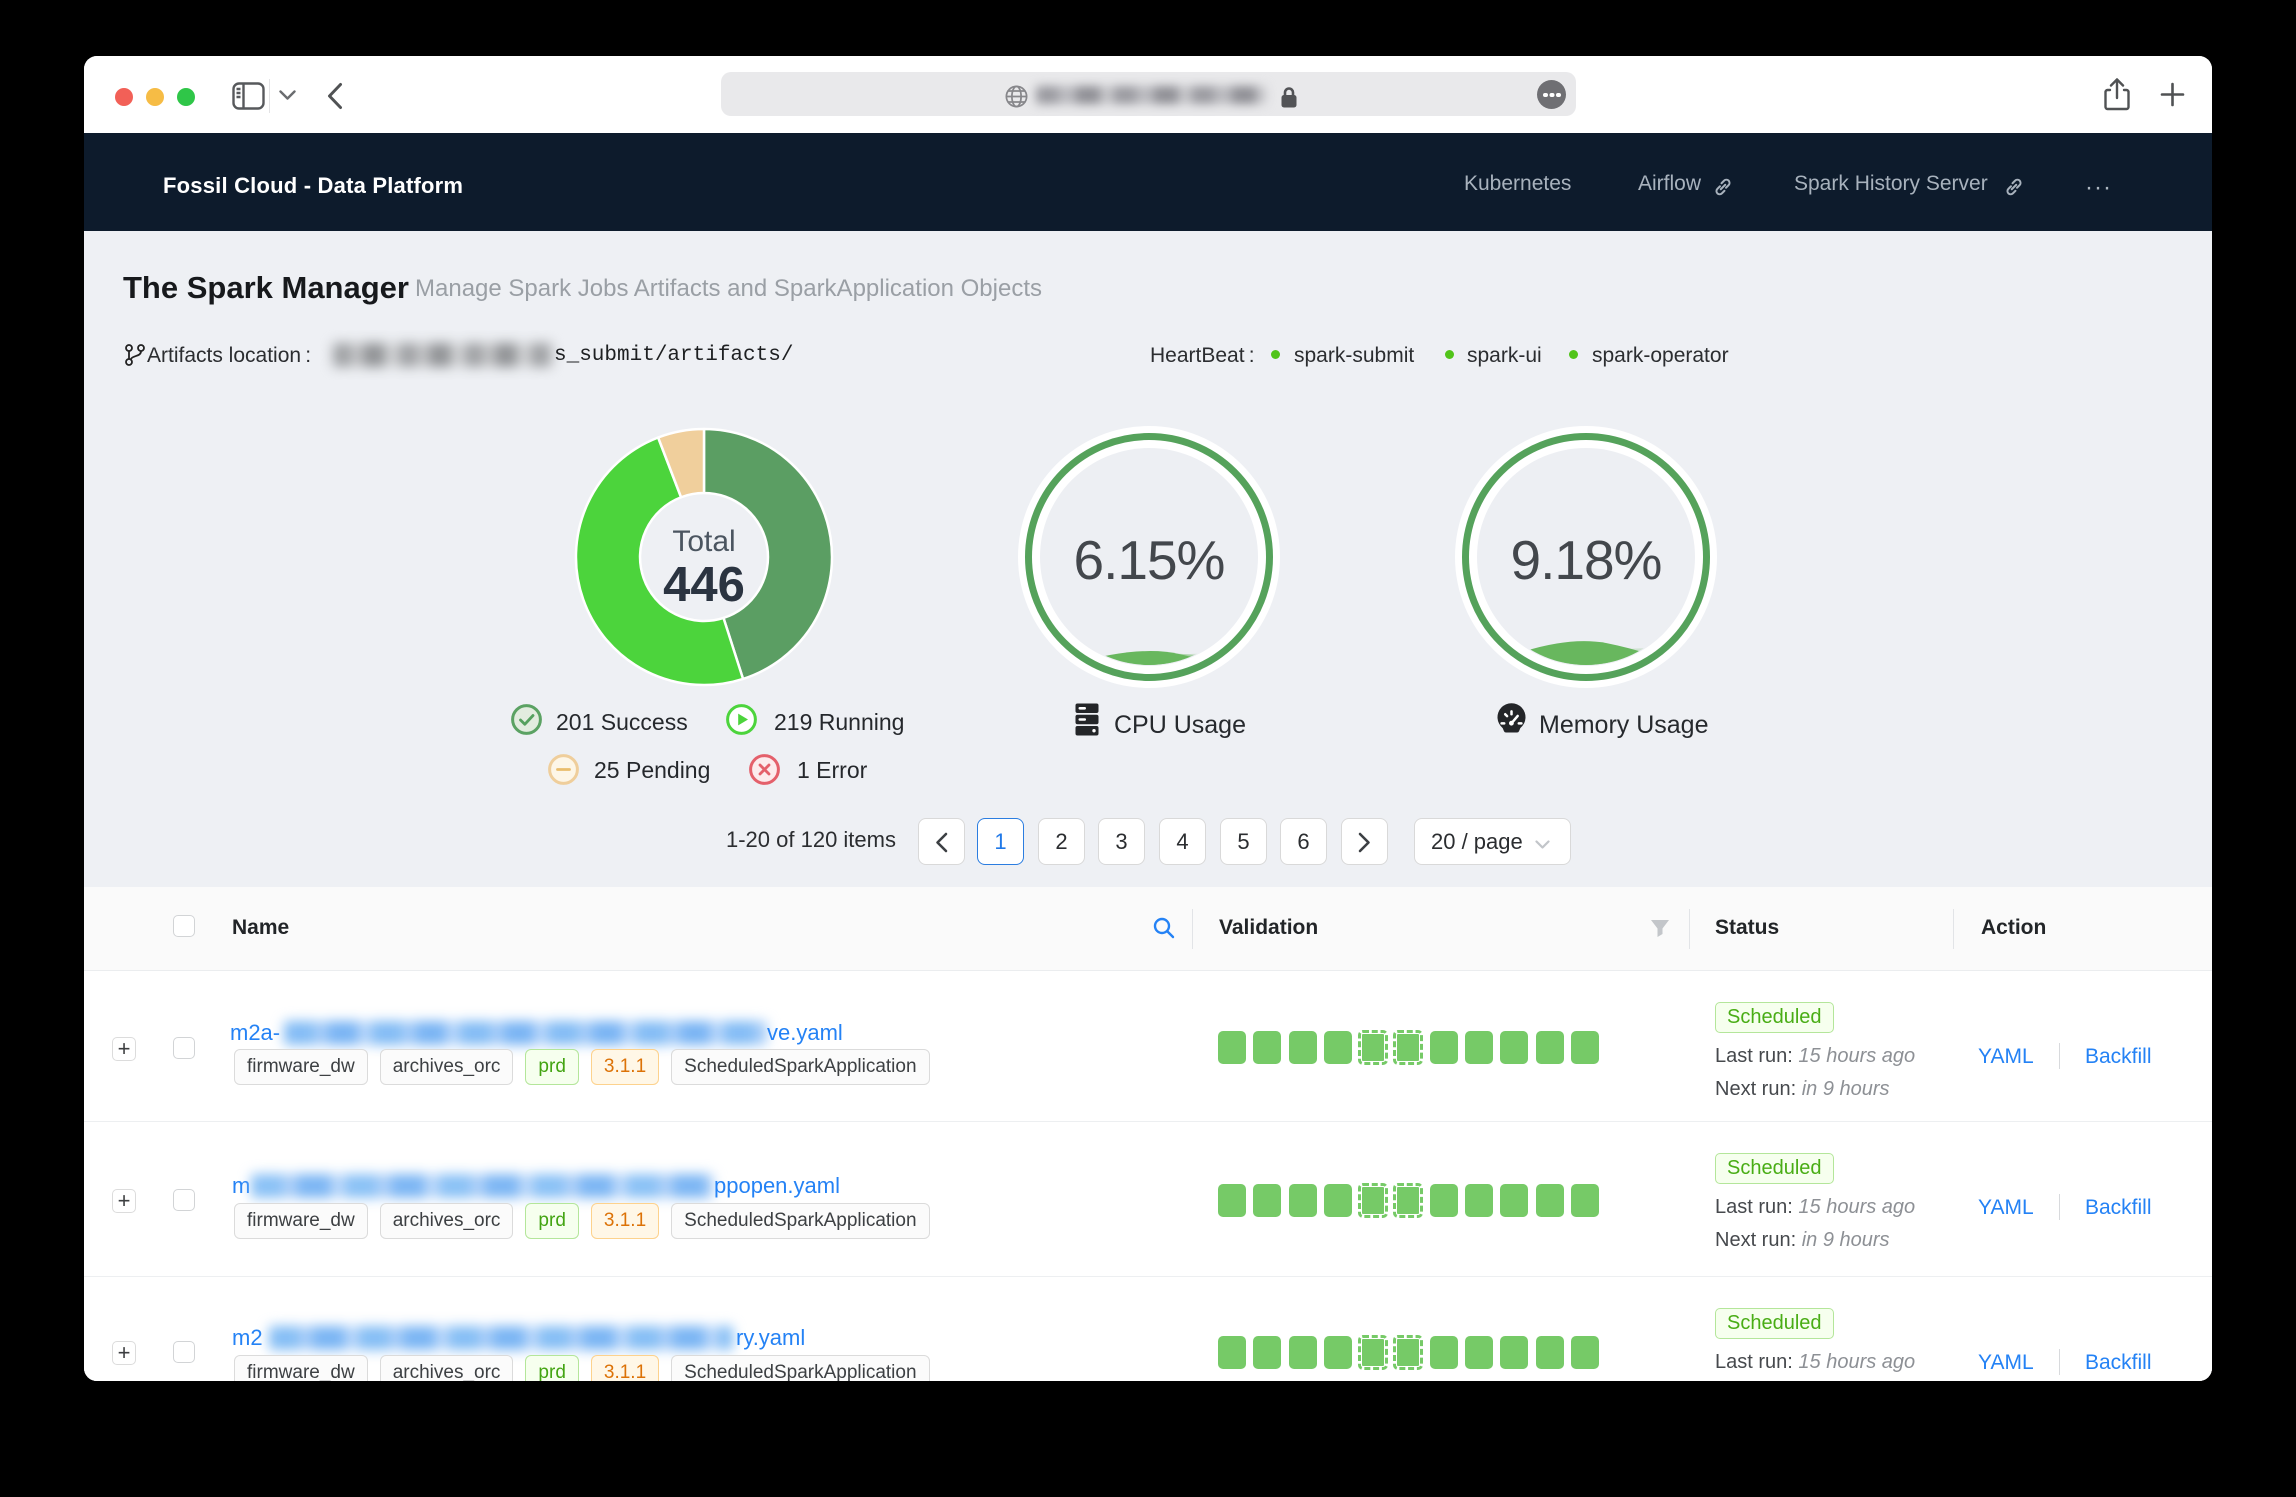  Describe the element at coordinates (1149, 560) in the screenshot. I see `svg-text: 6.15%` at that location.